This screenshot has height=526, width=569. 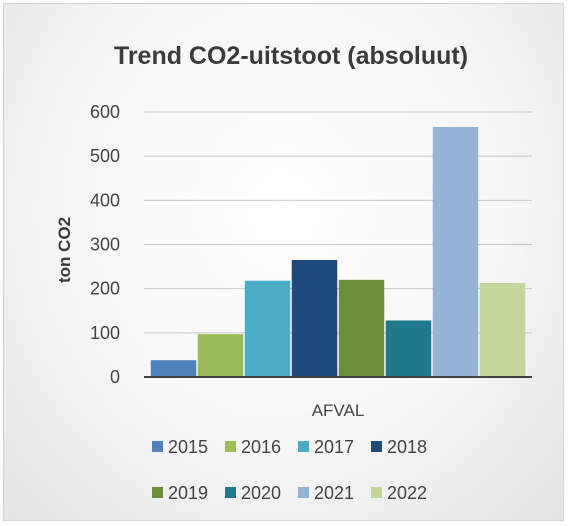 What do you see at coordinates (173, 368) in the screenshot?
I see `bar-2015` at bounding box center [173, 368].